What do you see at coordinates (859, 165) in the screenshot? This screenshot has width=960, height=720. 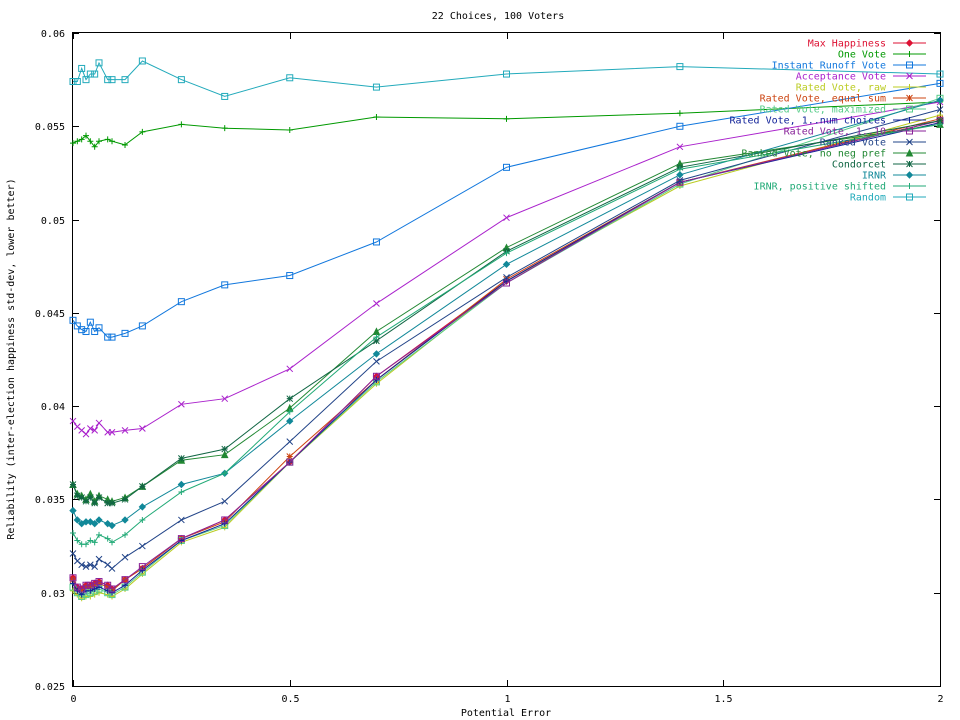 I see `legend-label: Condorcet` at bounding box center [859, 165].